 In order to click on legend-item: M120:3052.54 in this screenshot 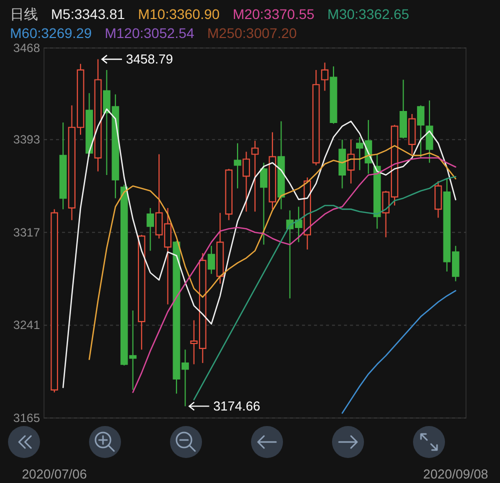, I will do `click(149, 33)`.